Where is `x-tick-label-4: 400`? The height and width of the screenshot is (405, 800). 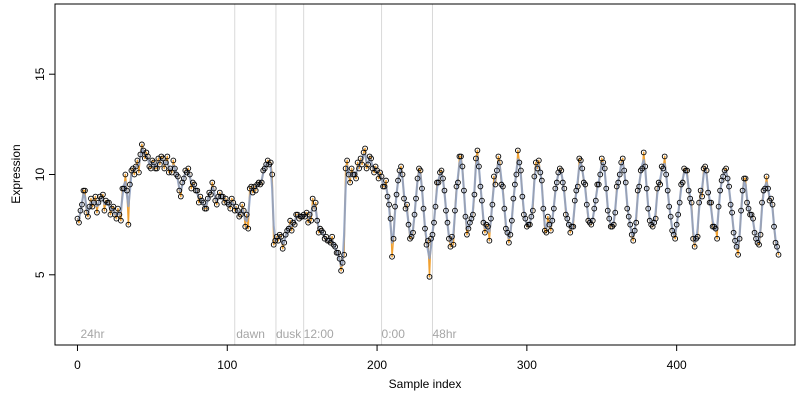 x-tick-label-4: 400 is located at coordinates (677, 365).